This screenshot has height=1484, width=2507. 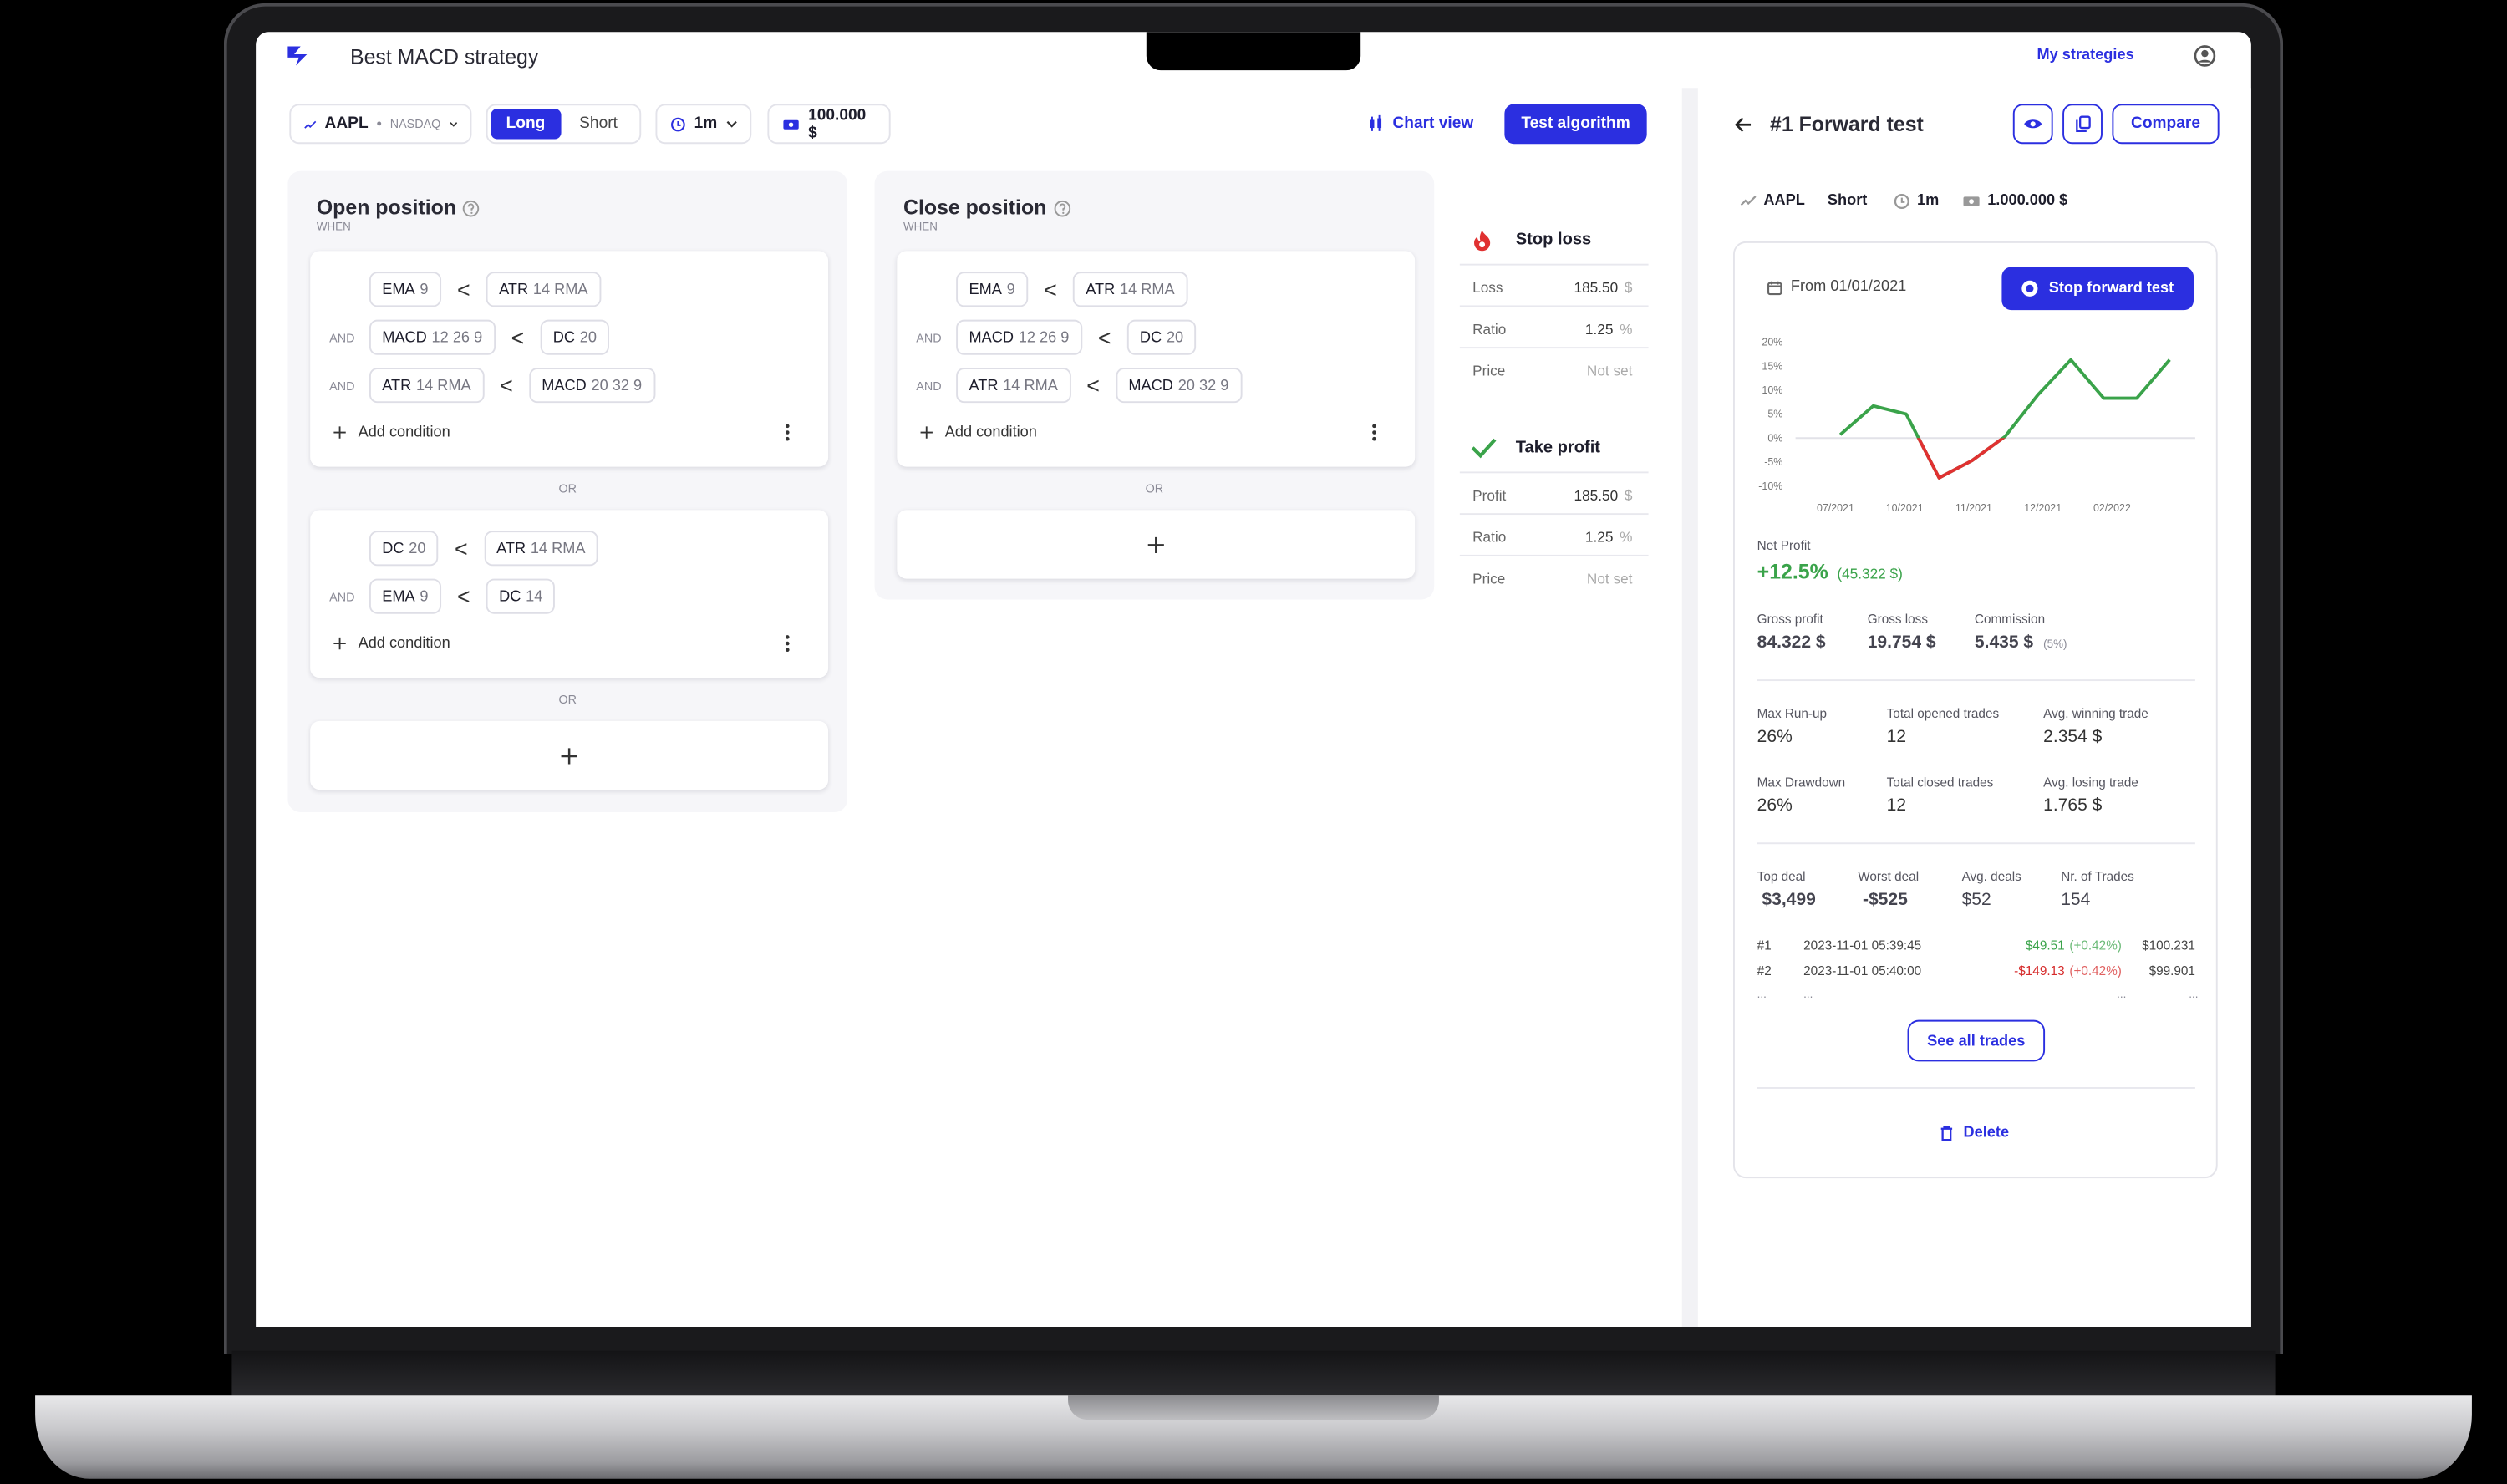 I want to click on back-arrow, so click(x=1742, y=125).